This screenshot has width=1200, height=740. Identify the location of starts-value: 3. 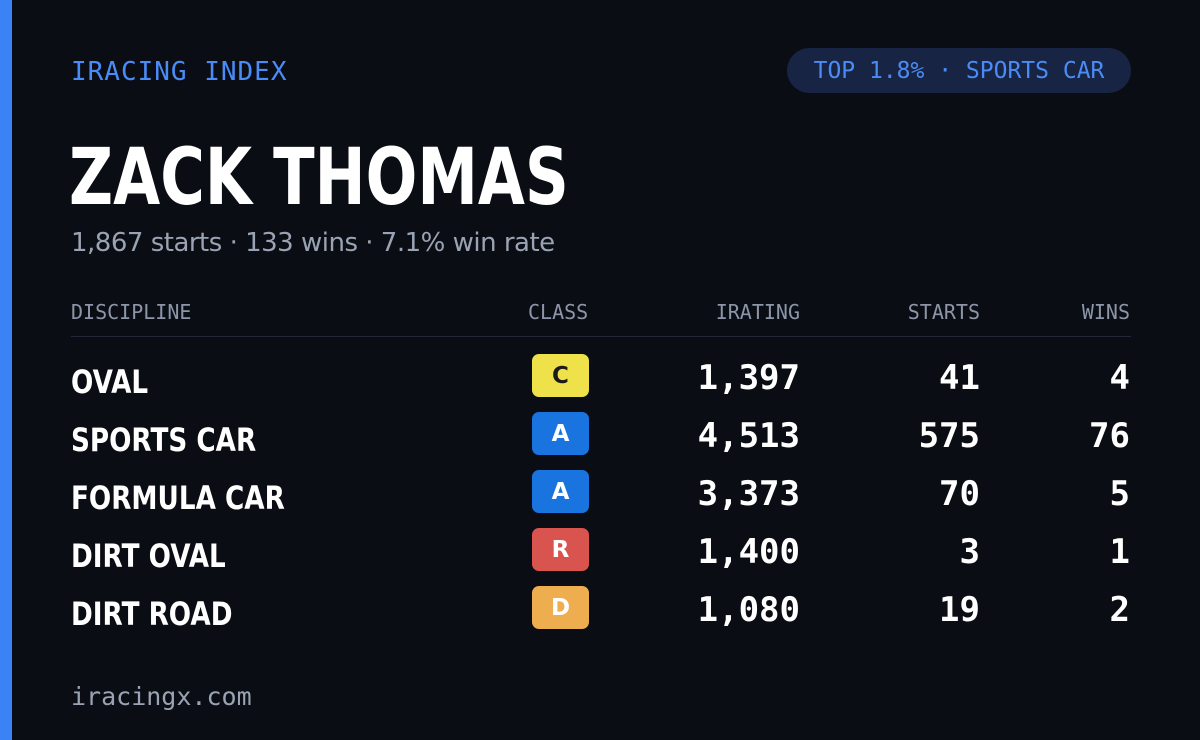
(969, 552).